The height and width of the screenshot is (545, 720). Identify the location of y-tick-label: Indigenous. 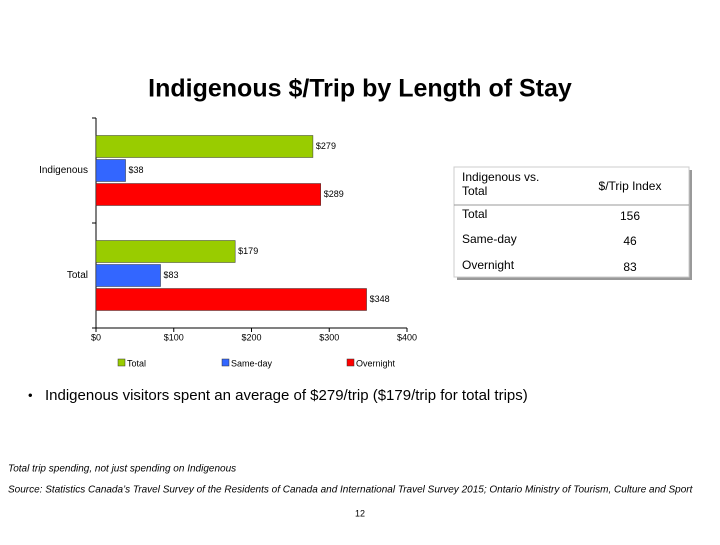
(63, 170).